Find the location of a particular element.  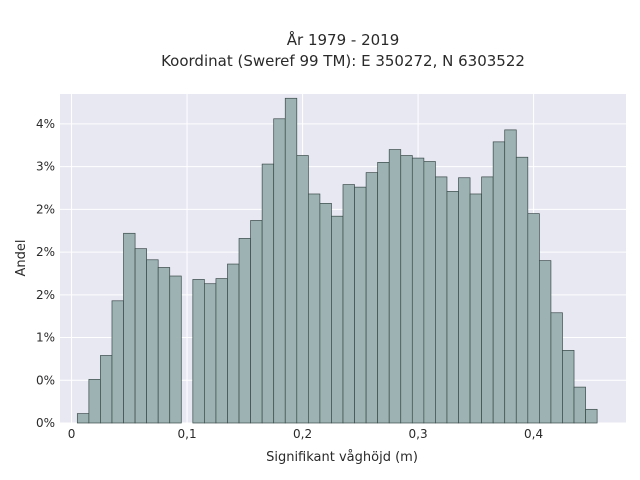

x-tick-label: 0,1 is located at coordinates (187, 434).